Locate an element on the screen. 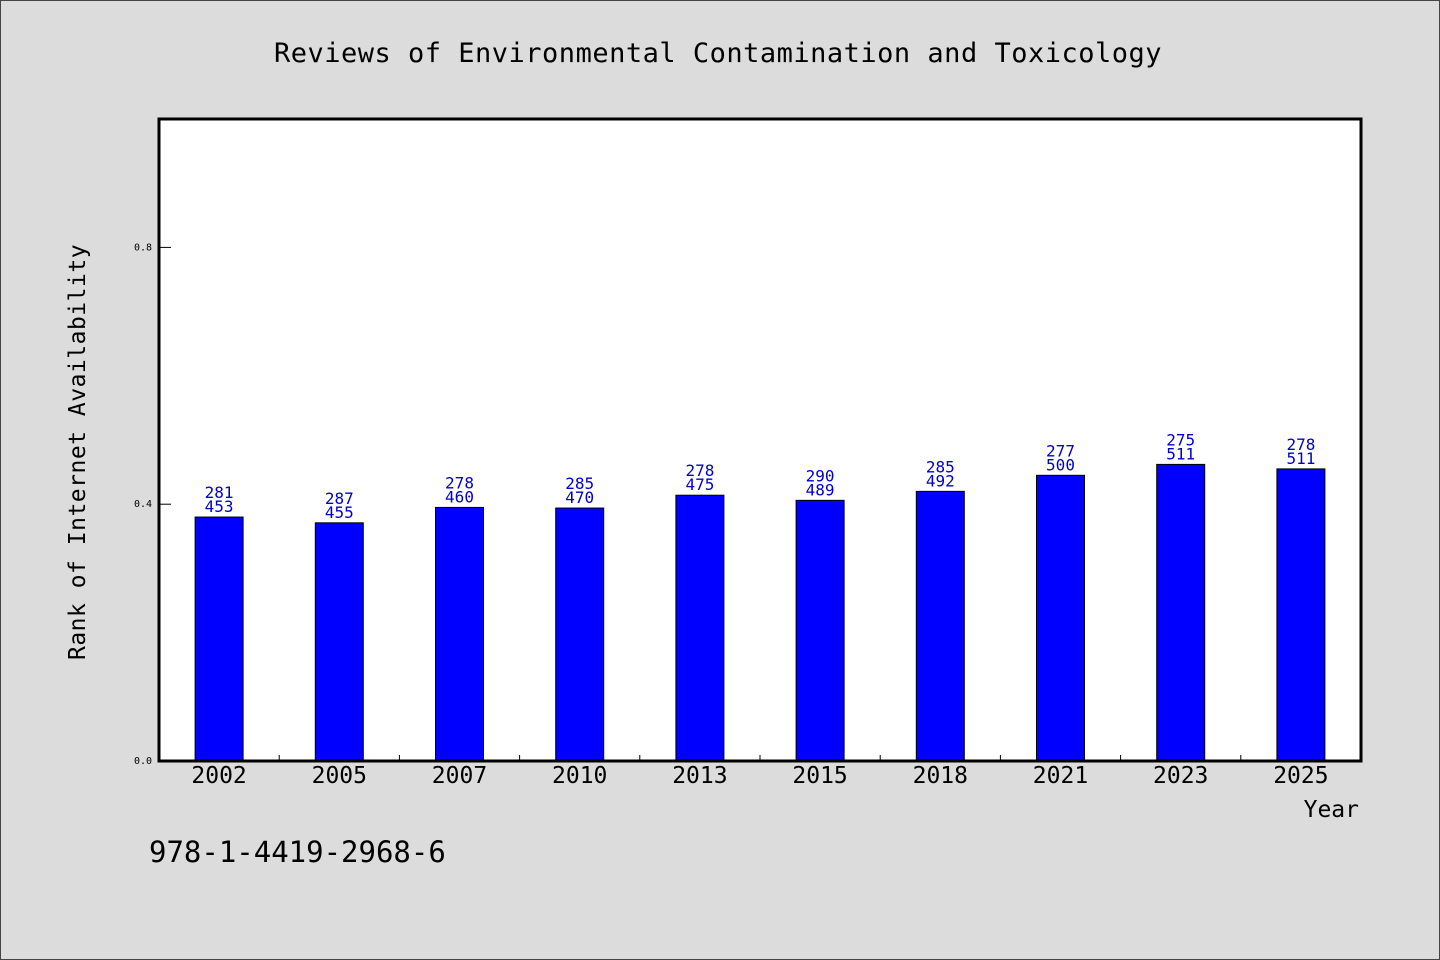 This screenshot has height=960, width=1440. bar-label-top: 277 is located at coordinates (1060, 450).